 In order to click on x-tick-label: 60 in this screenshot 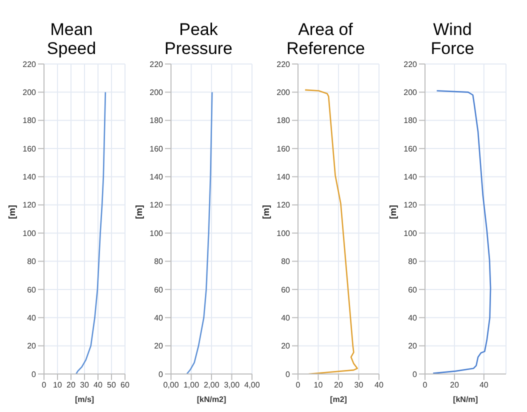, I will do `click(125, 385)`.